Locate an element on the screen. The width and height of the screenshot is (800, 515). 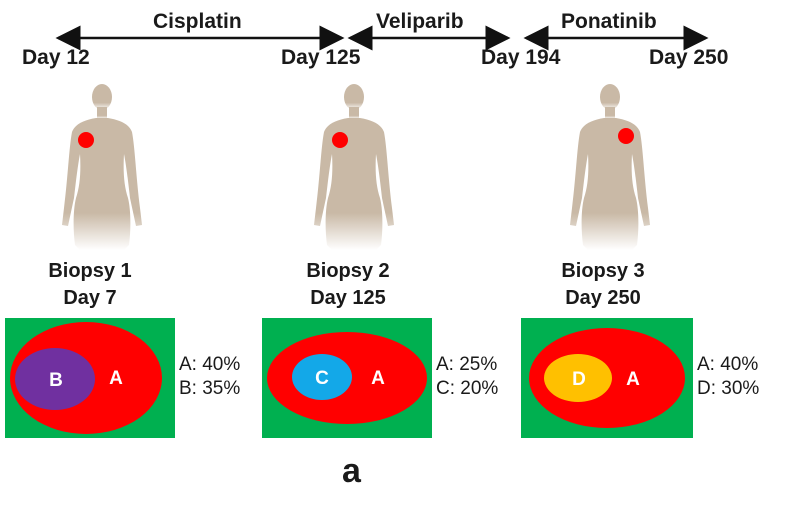
day-label-12: Day 12 is located at coordinates (56, 57).